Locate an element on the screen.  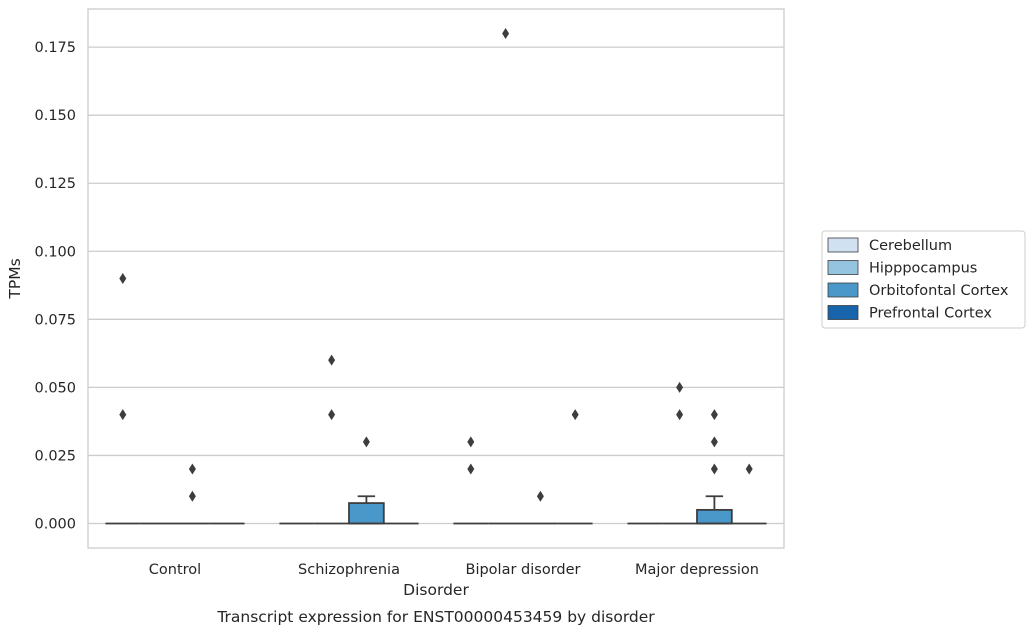
x-tick-label: Major depression is located at coordinates (697, 570).